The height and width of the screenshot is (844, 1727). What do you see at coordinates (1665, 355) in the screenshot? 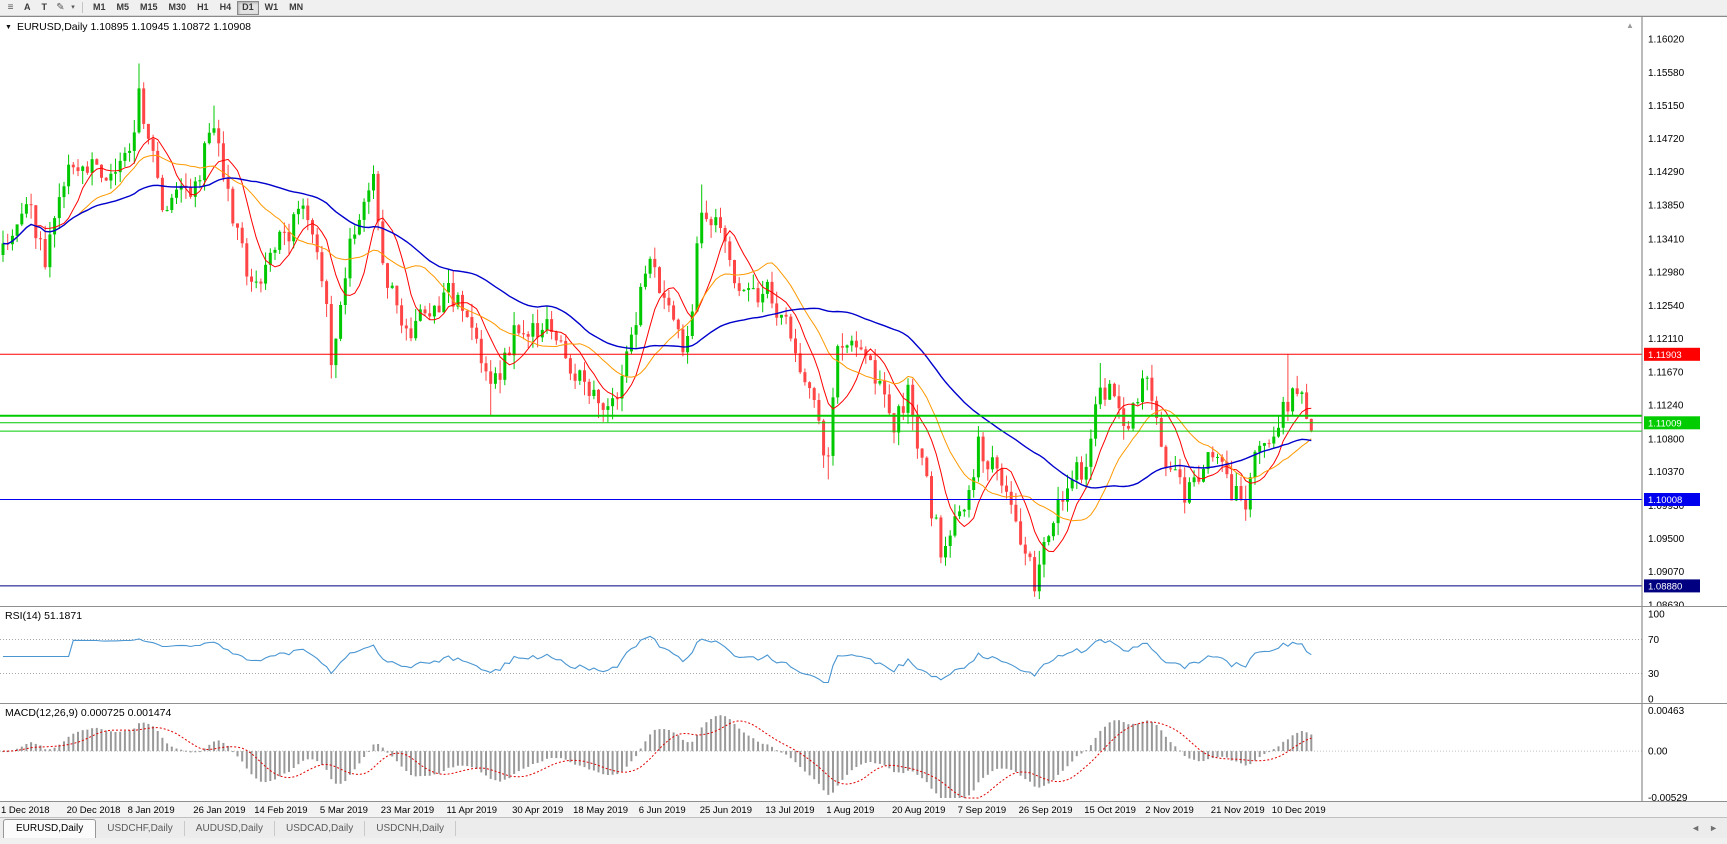
I see `svg-text: 1.11903` at bounding box center [1665, 355].